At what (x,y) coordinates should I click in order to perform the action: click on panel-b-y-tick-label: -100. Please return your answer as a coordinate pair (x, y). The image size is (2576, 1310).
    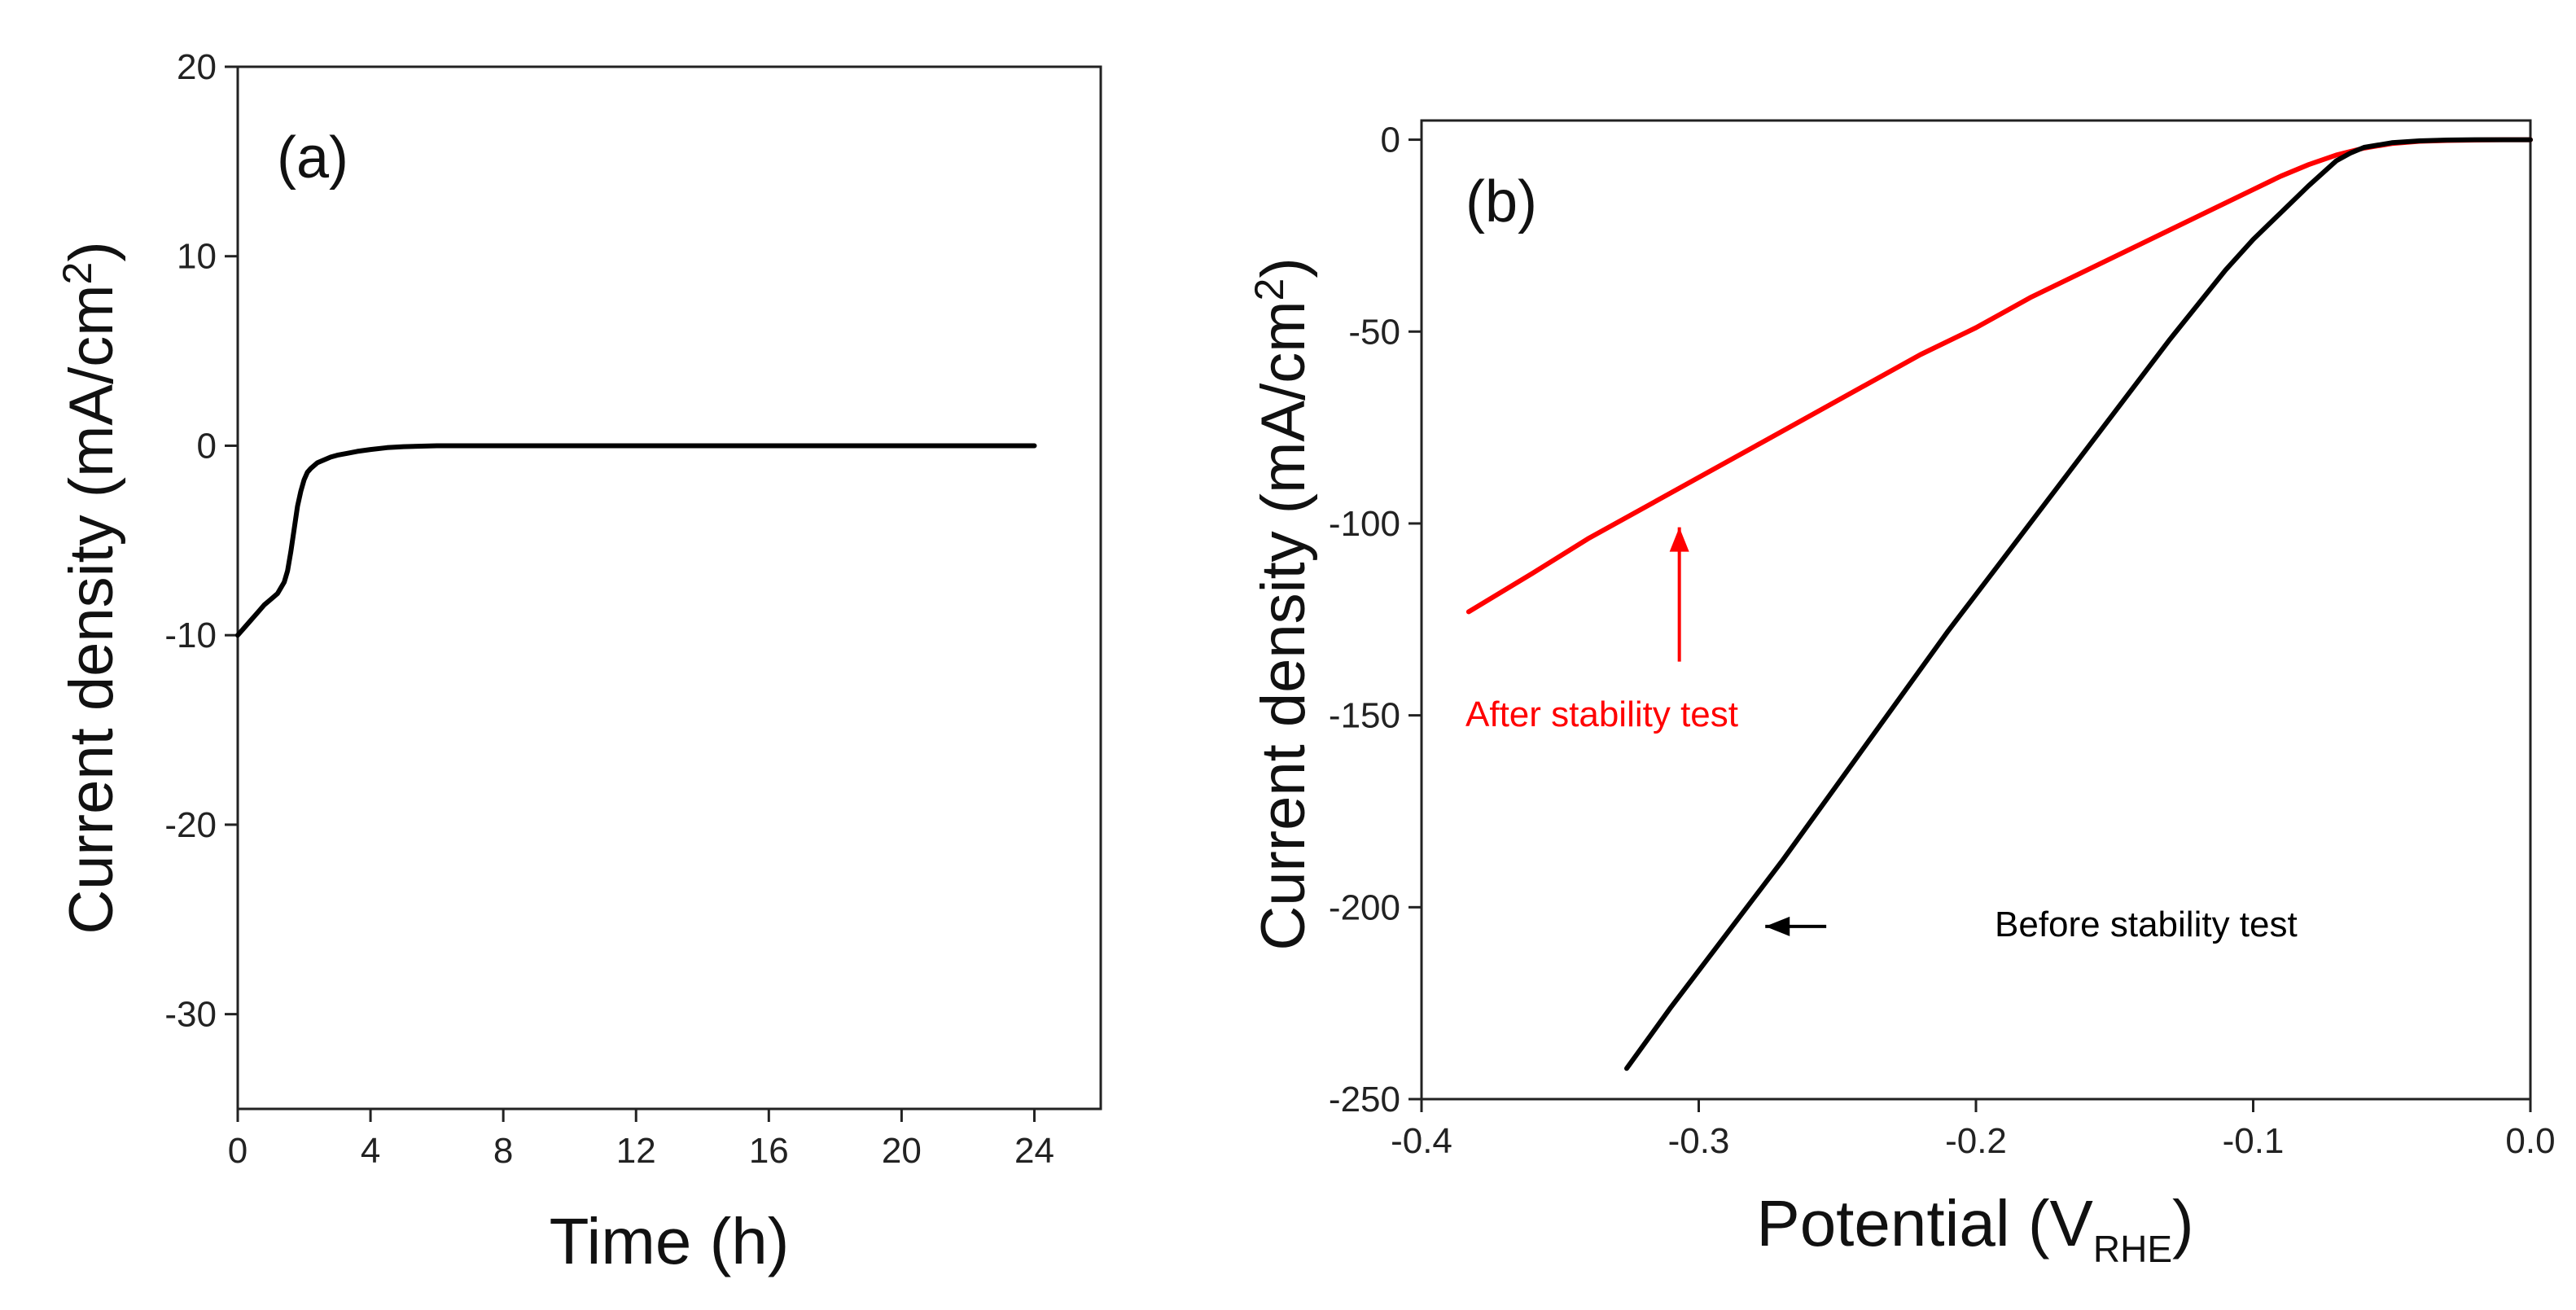
    Looking at the image, I should click on (1364, 524).